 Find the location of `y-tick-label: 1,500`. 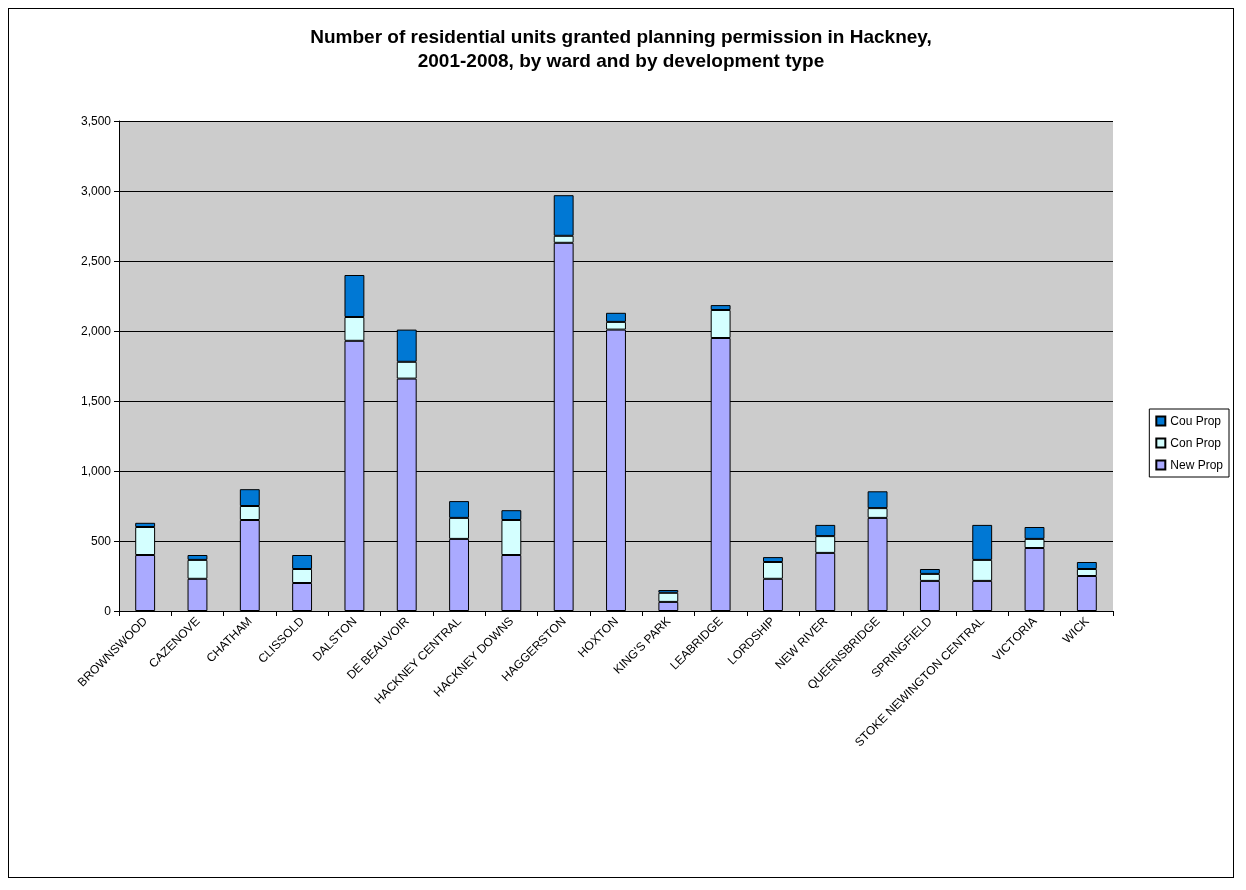

y-tick-label: 1,500 is located at coordinates (96, 401).